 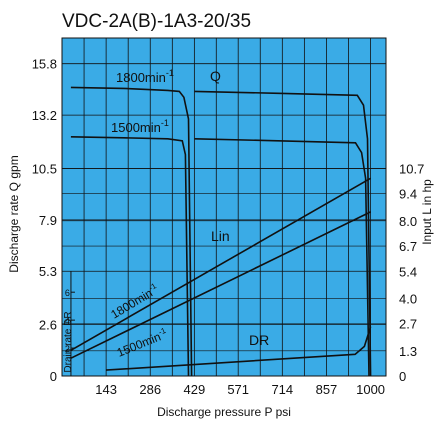 I want to click on drain-ticks: 2 4 6, so click(x=70, y=321).